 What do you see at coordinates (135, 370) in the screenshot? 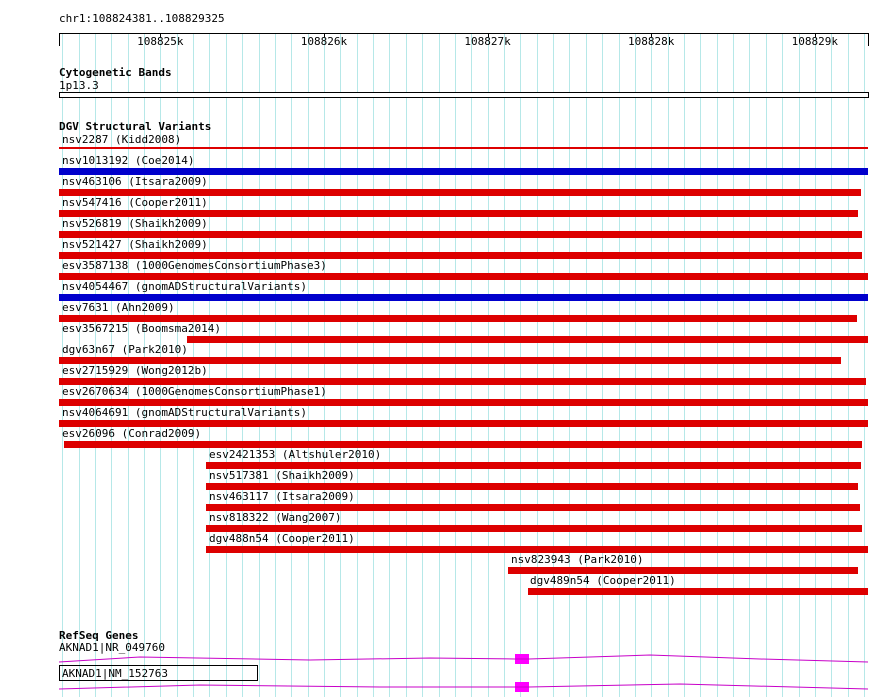
I see `variant-label: esv2715929 (Wong2012b)` at bounding box center [135, 370].